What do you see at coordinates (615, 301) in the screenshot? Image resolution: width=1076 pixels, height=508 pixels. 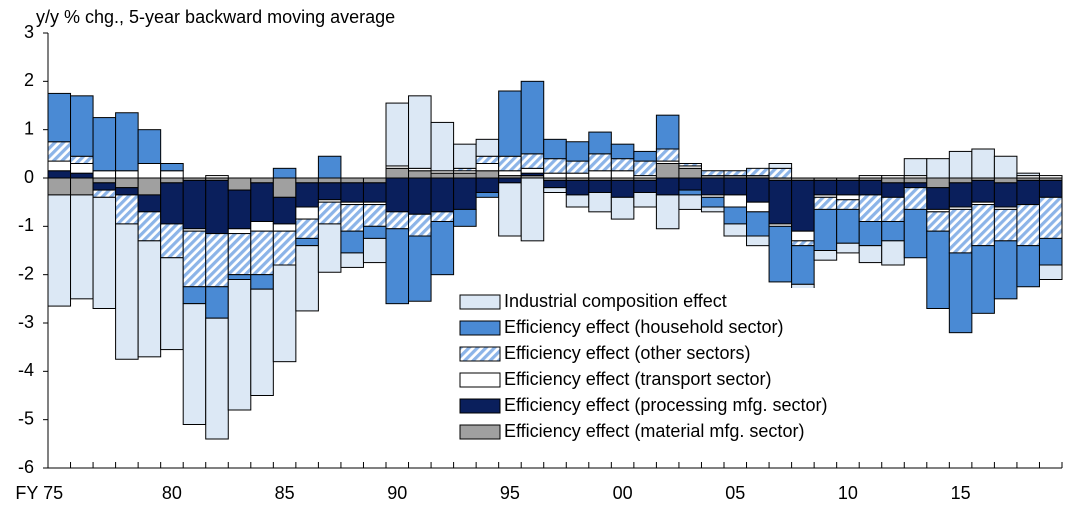 I see `legend-label: Industrial composition effect` at bounding box center [615, 301].